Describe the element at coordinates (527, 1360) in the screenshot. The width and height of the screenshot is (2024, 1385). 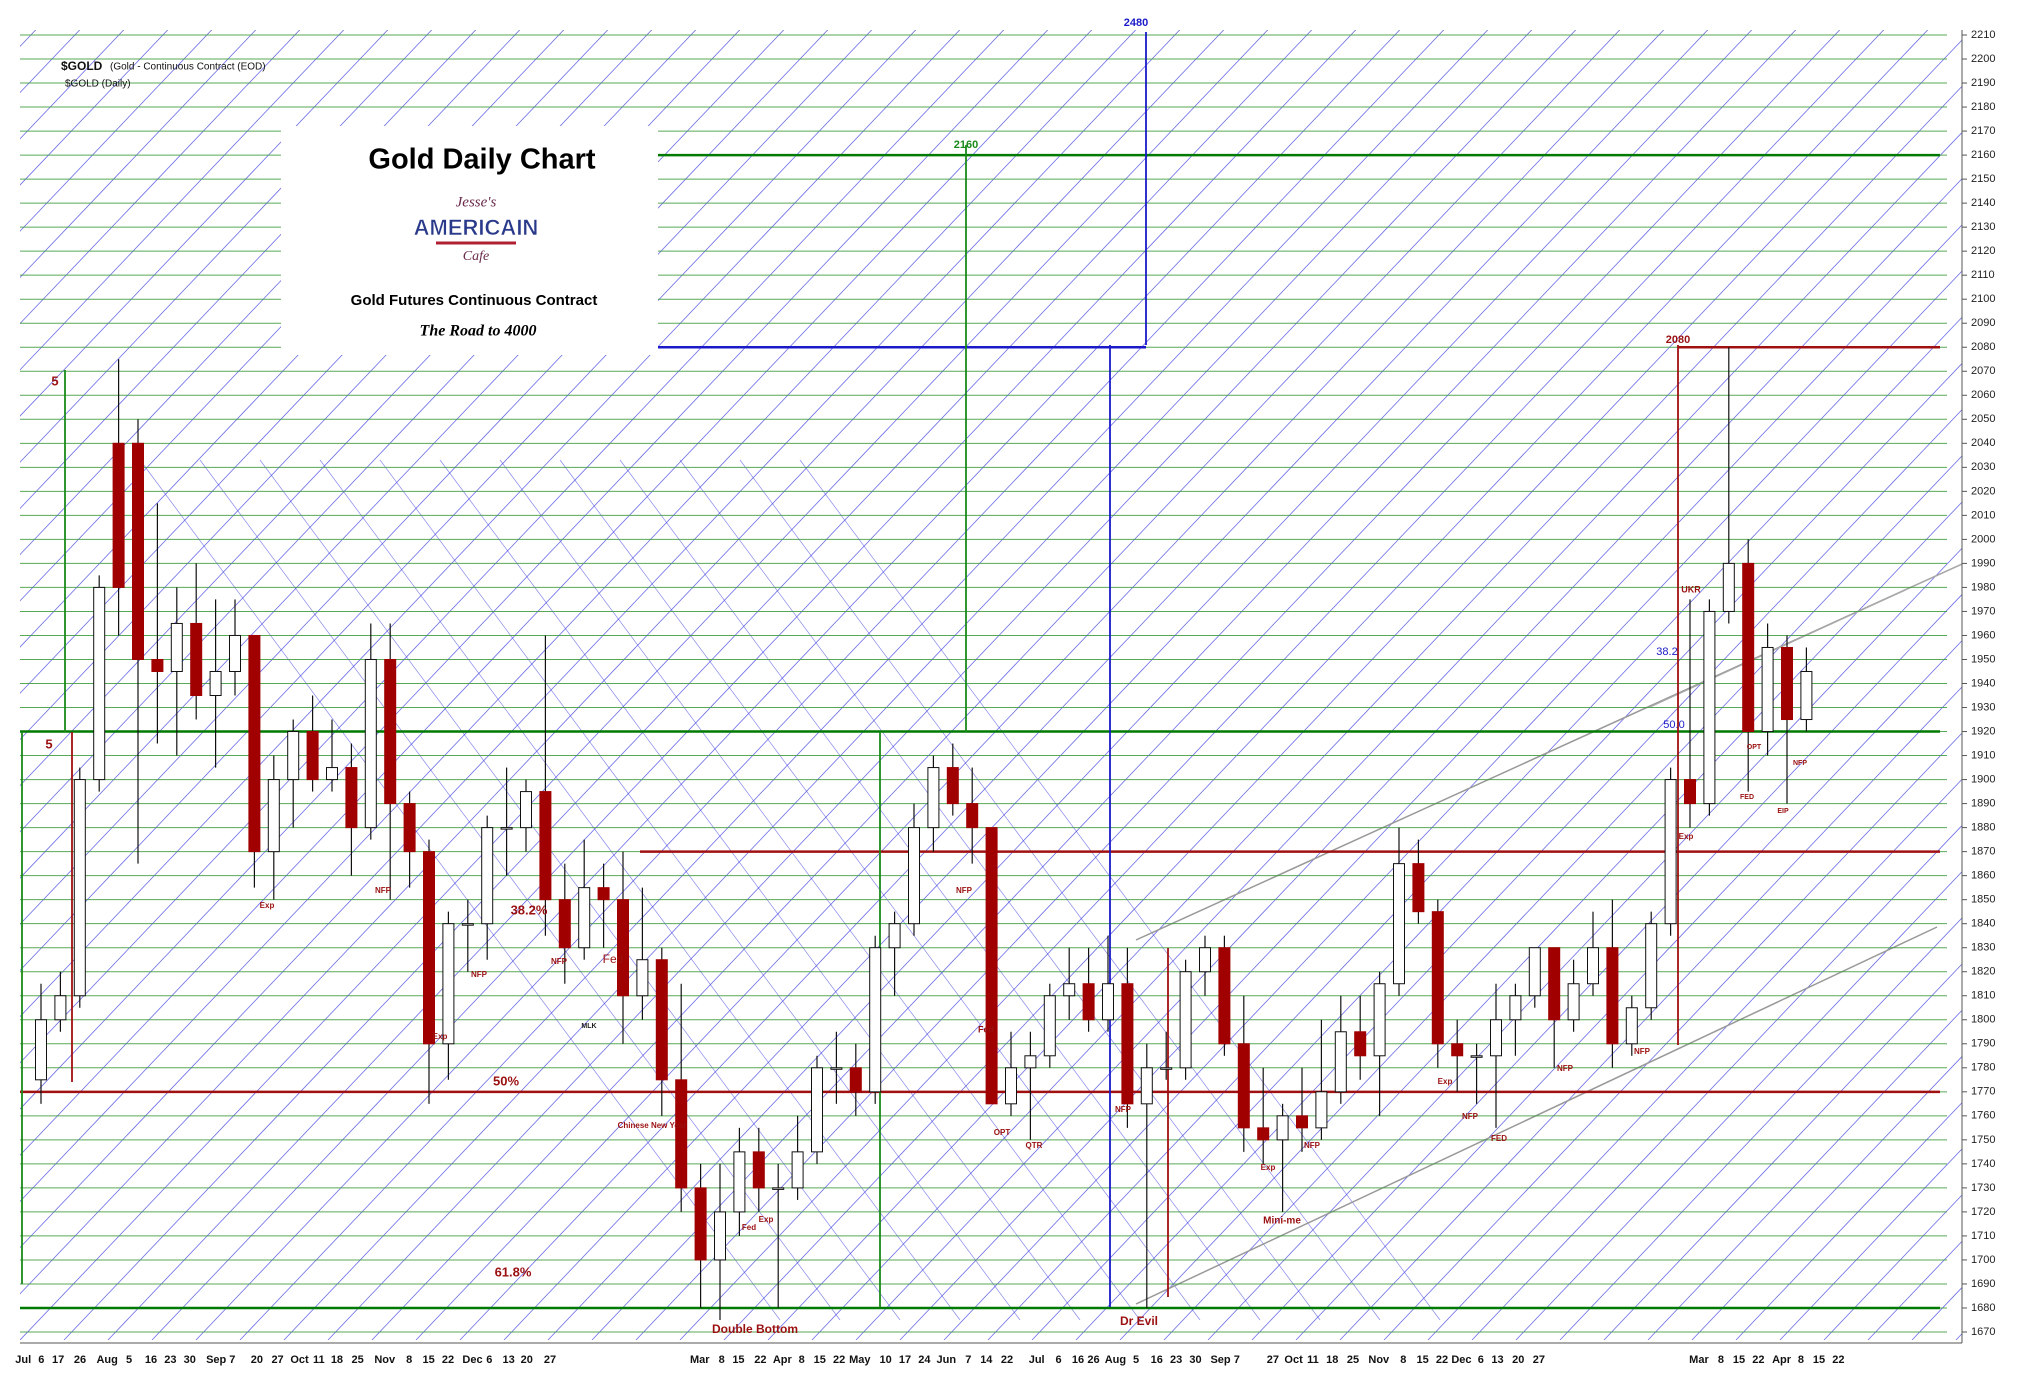
I see `x-tick-label: 20` at that location.